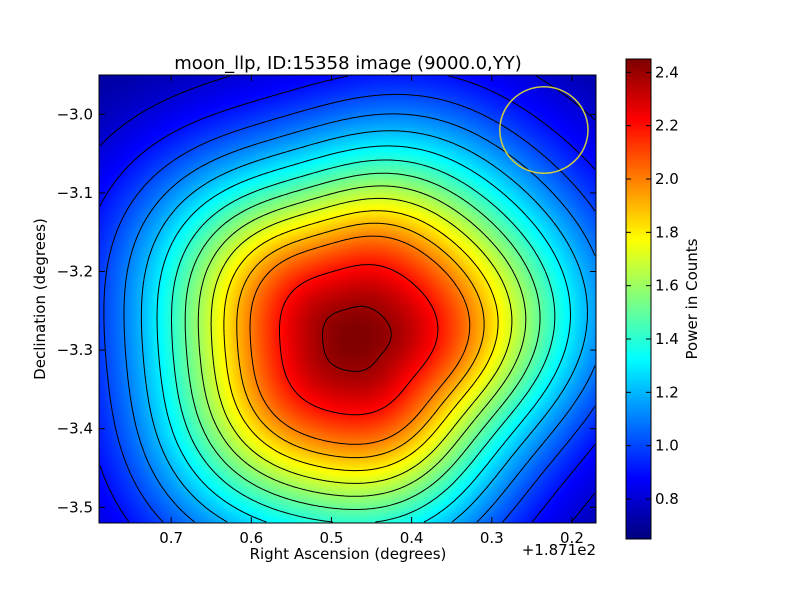  Describe the element at coordinates (492, 538) in the screenshot. I see `x-tick-label: 0.3` at that location.